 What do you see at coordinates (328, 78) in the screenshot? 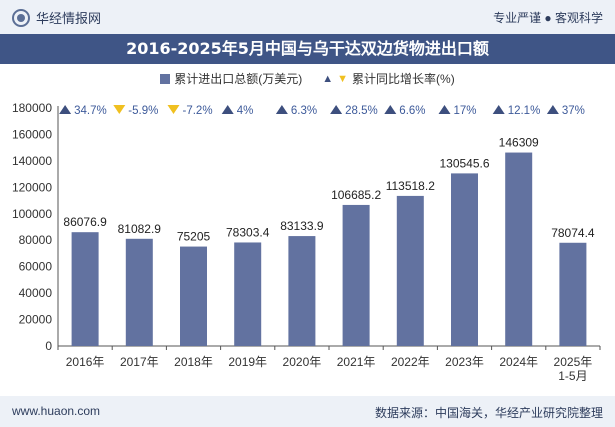
I see `triangle-up-icon: ▲` at bounding box center [328, 78].